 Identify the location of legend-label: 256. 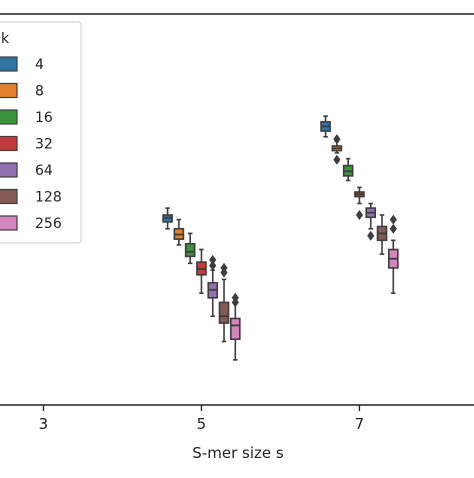
(48, 224).